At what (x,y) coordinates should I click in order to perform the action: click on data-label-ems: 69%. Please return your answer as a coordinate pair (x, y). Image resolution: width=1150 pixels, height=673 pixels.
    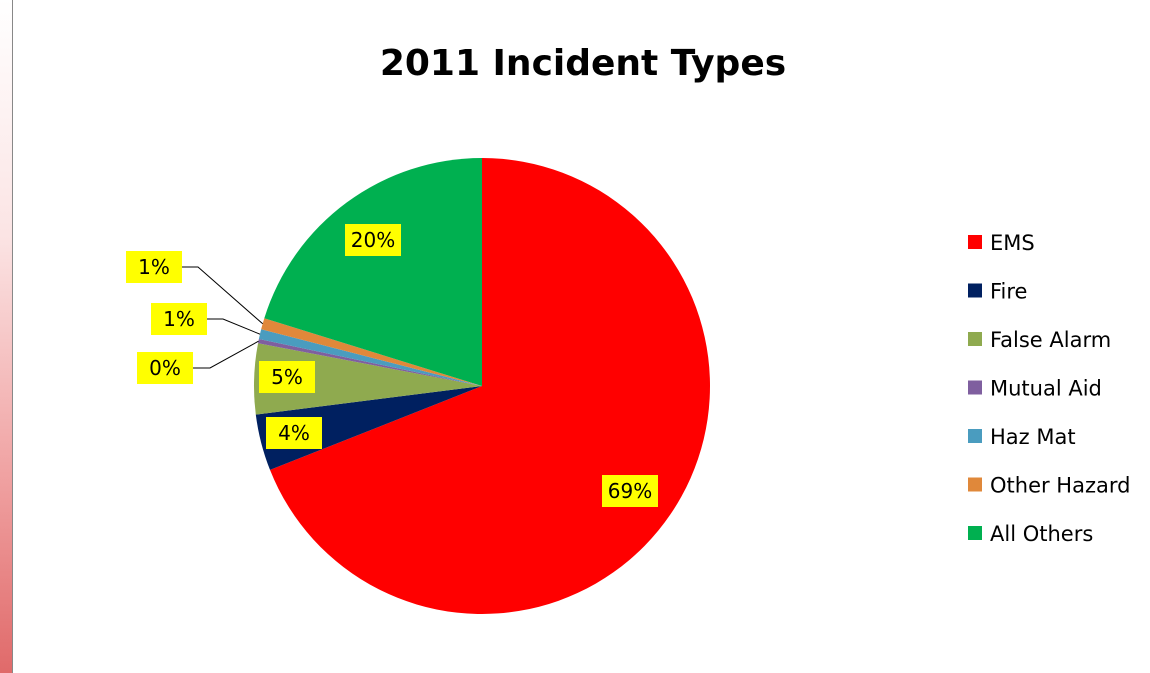
    Looking at the image, I should click on (630, 491).